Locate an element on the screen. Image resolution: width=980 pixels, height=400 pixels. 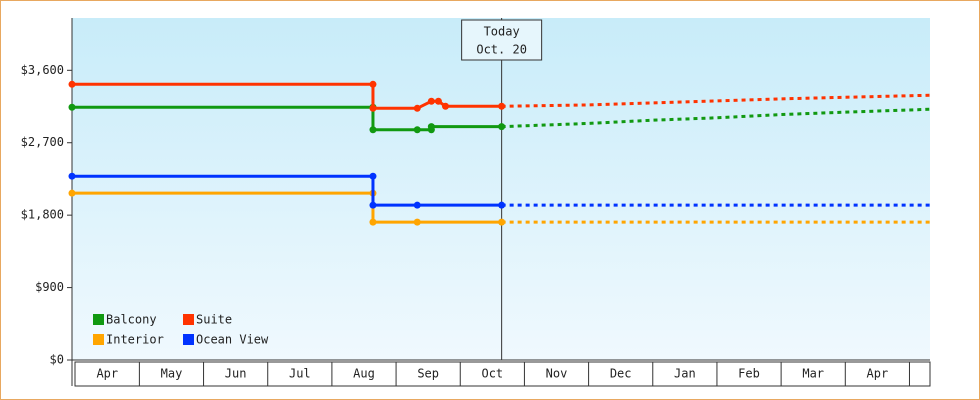
y-tick-label: $2,700 is located at coordinates (42, 142).